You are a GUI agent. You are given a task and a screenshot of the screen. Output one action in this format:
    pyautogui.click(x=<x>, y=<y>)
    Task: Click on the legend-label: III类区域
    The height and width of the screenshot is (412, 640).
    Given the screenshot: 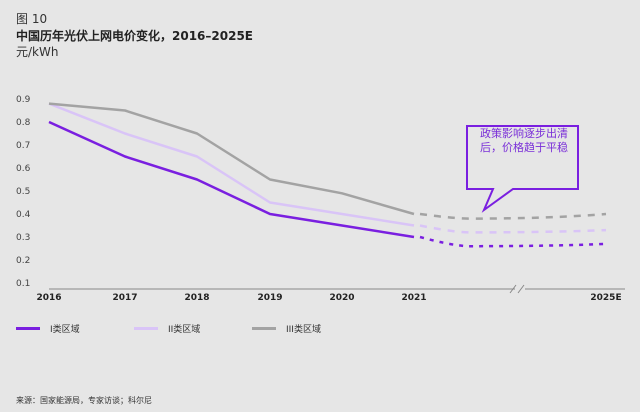 What is the action you would take?
    pyautogui.click(x=303, y=330)
    